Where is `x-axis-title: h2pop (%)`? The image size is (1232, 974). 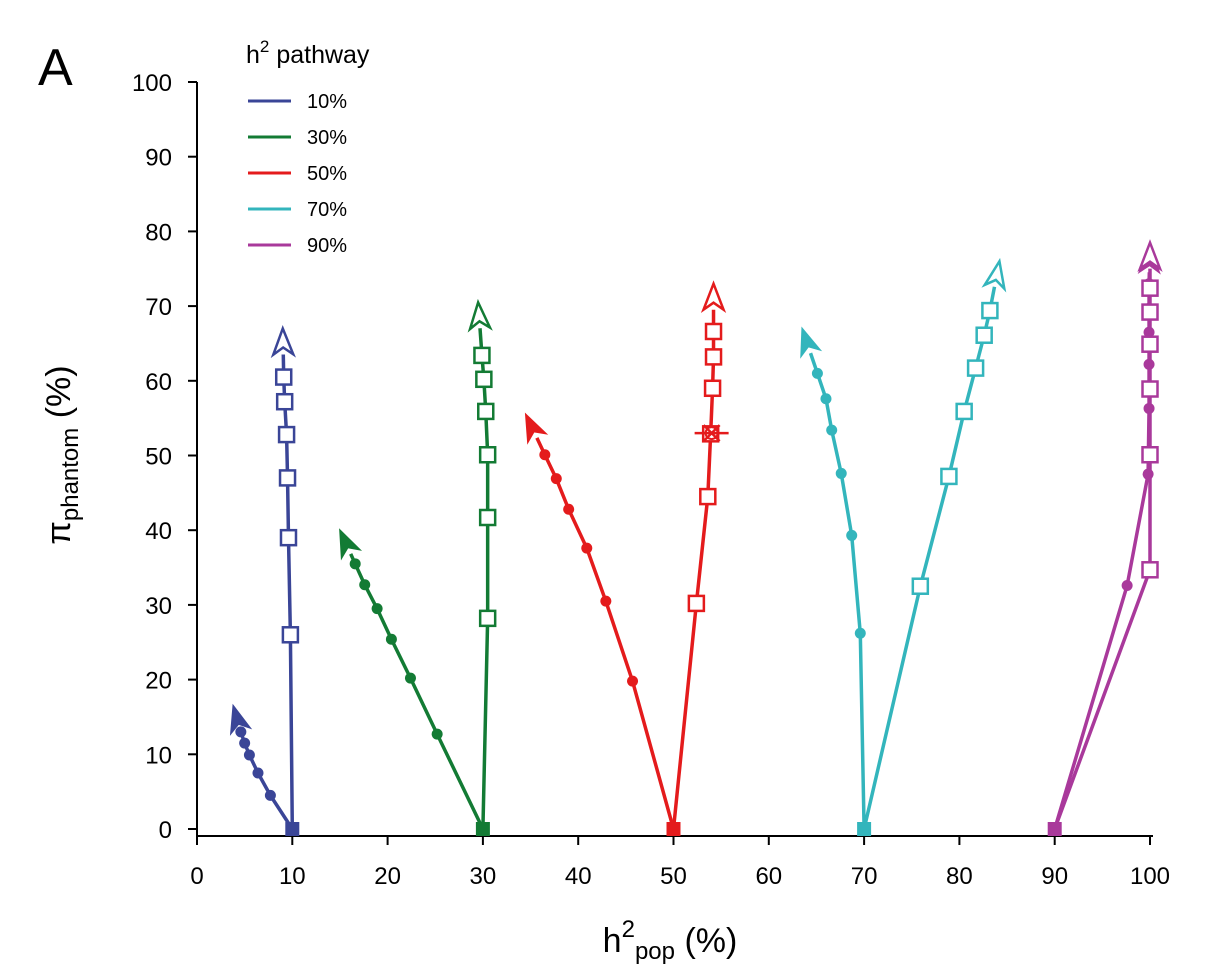
x-axis-title: h2pop (%) is located at coordinates (670, 940).